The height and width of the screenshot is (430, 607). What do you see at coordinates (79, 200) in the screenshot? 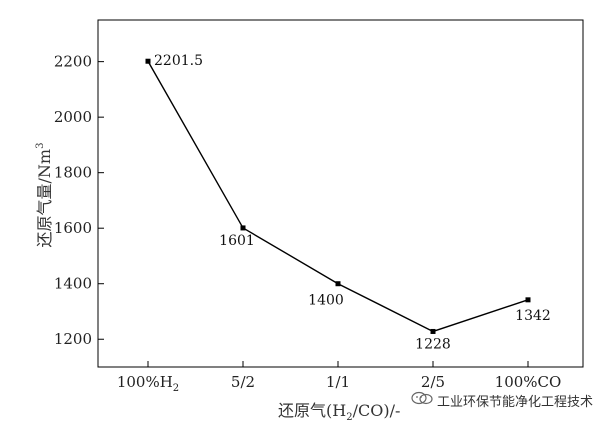
I see `y-axis: 1200 1400 1600 1800 2000 2200` at bounding box center [79, 200].